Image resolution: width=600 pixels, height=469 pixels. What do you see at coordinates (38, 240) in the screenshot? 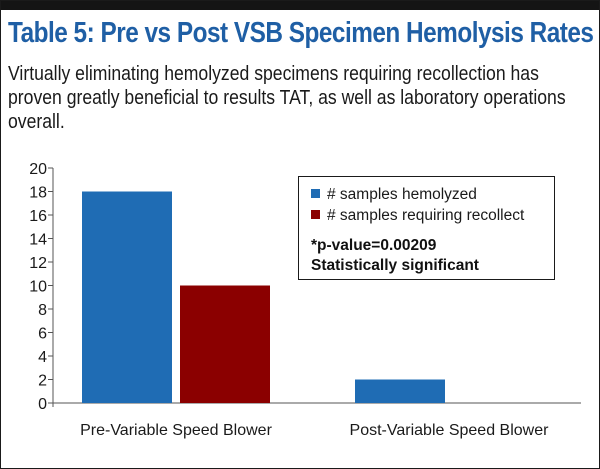
I see `y-tick-label: 14` at bounding box center [38, 240].